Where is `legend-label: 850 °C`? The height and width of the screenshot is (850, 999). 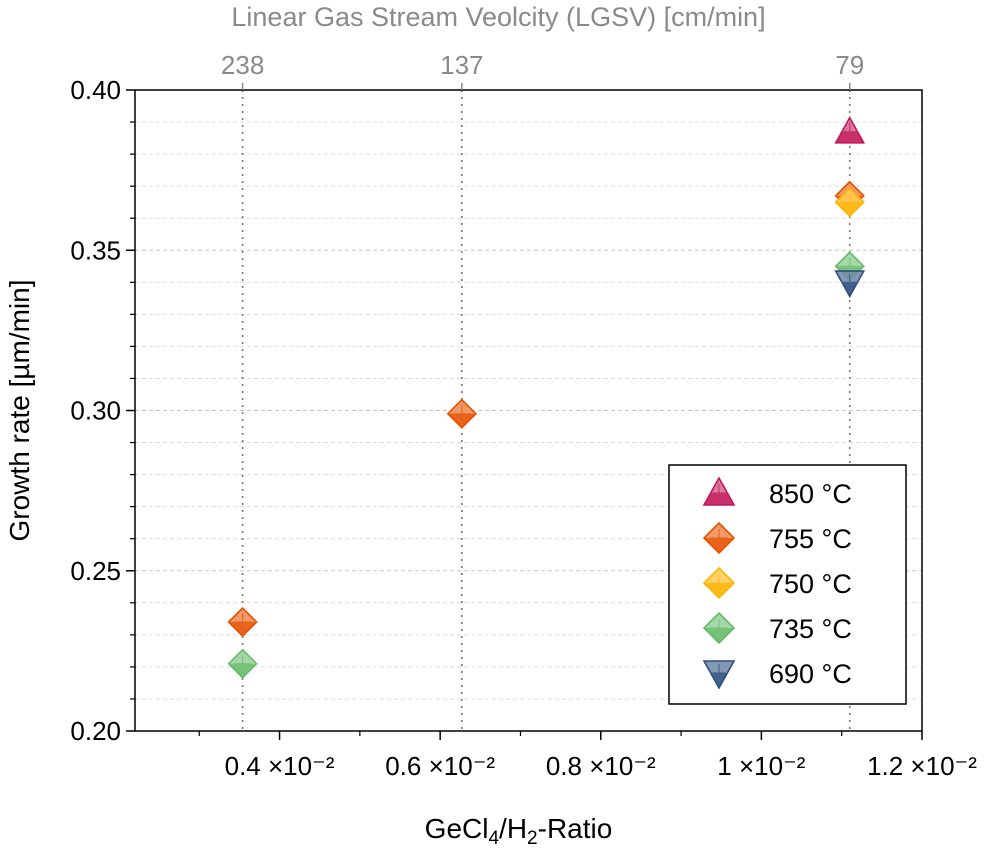 legend-label: 850 °C is located at coordinates (810, 494).